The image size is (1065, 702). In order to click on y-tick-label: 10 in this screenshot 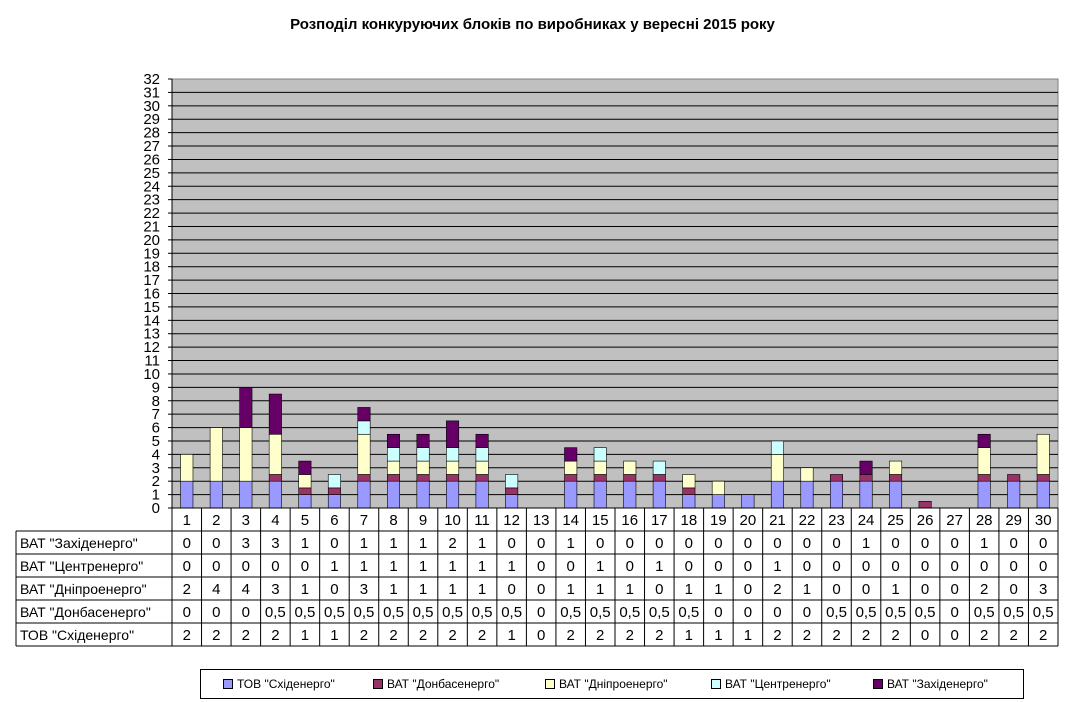, I will do `click(151, 374)`.